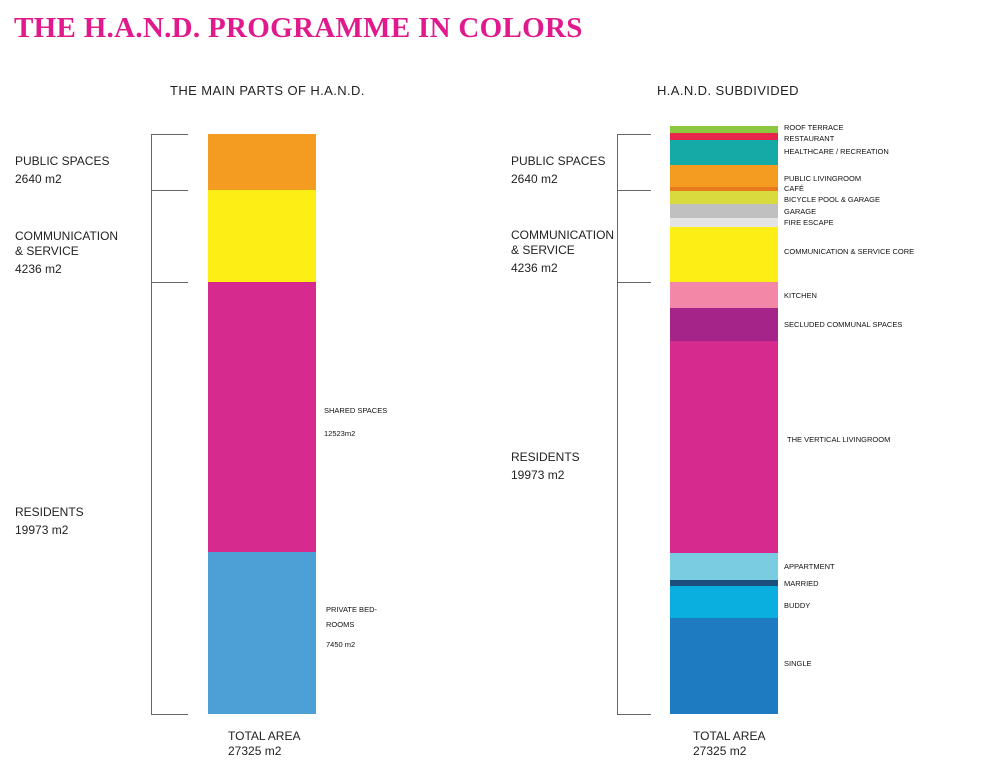  I want to click on right-label-secluded: SECLUDED COMMUNAL SPACES, so click(843, 324).